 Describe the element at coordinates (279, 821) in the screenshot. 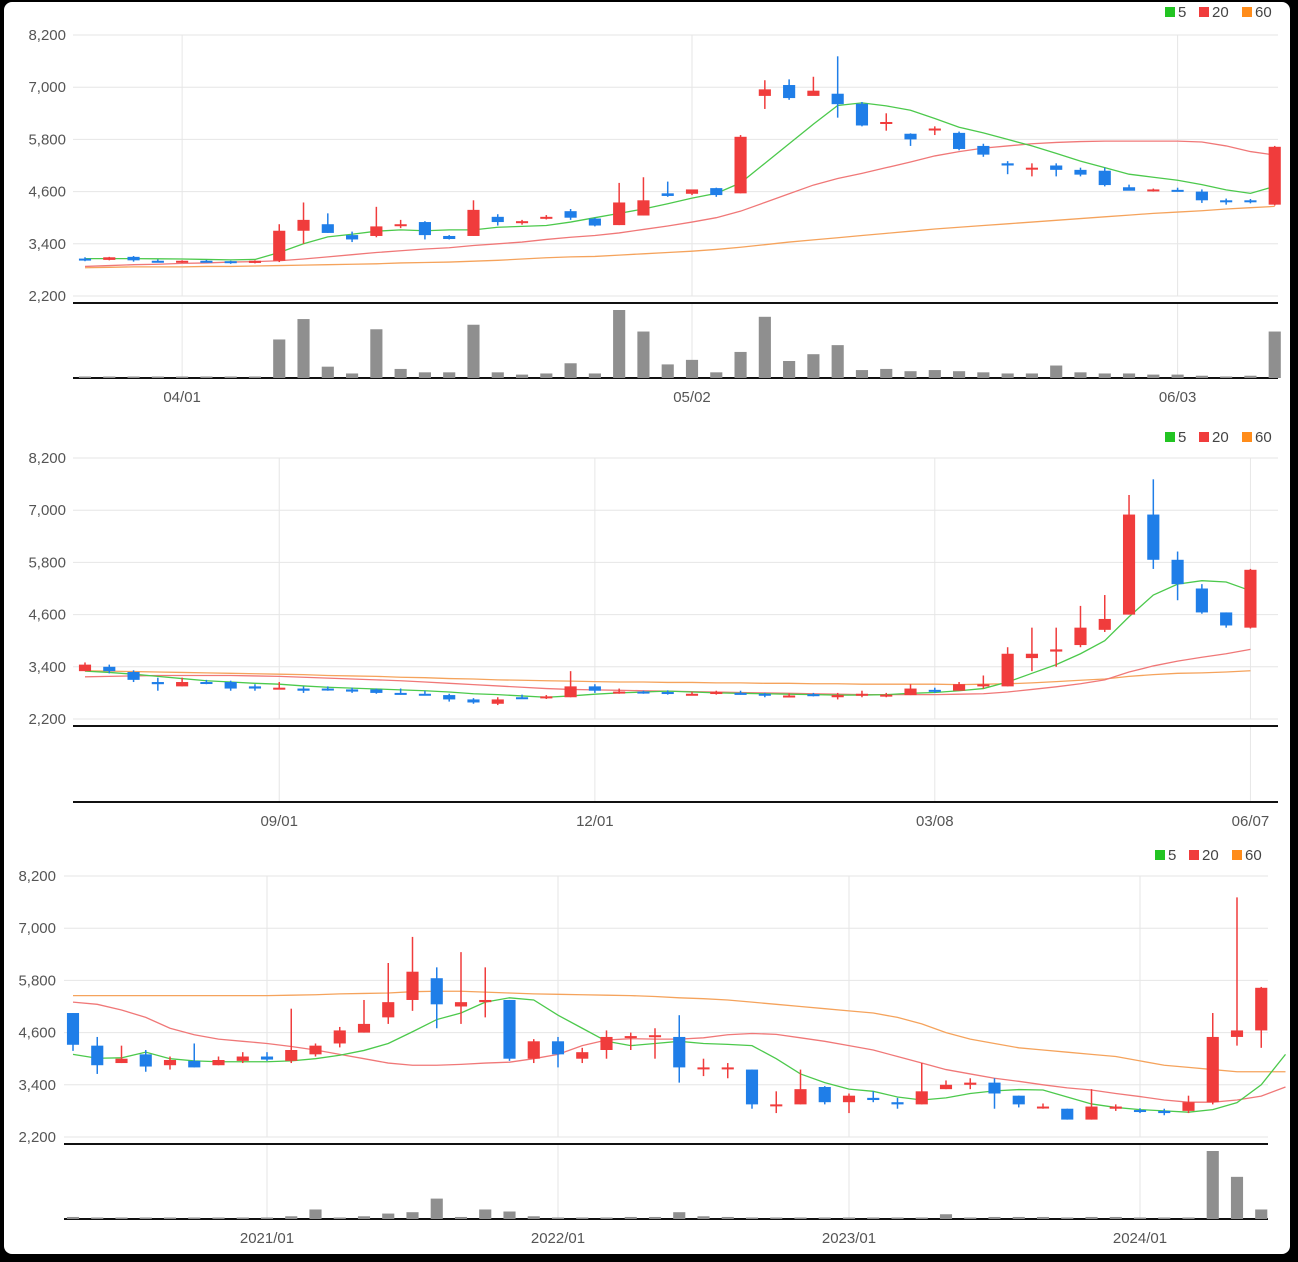

I see `x-tick-label: 09/01` at that location.